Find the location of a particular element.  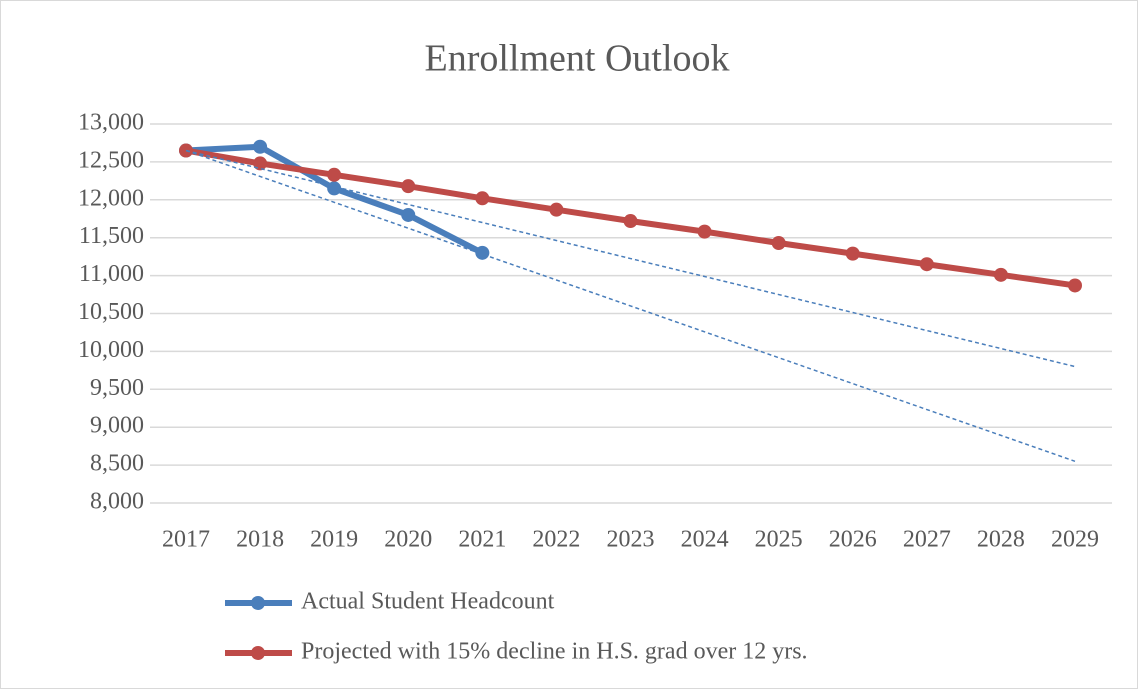

x-tick-label: 2019 is located at coordinates (334, 540).